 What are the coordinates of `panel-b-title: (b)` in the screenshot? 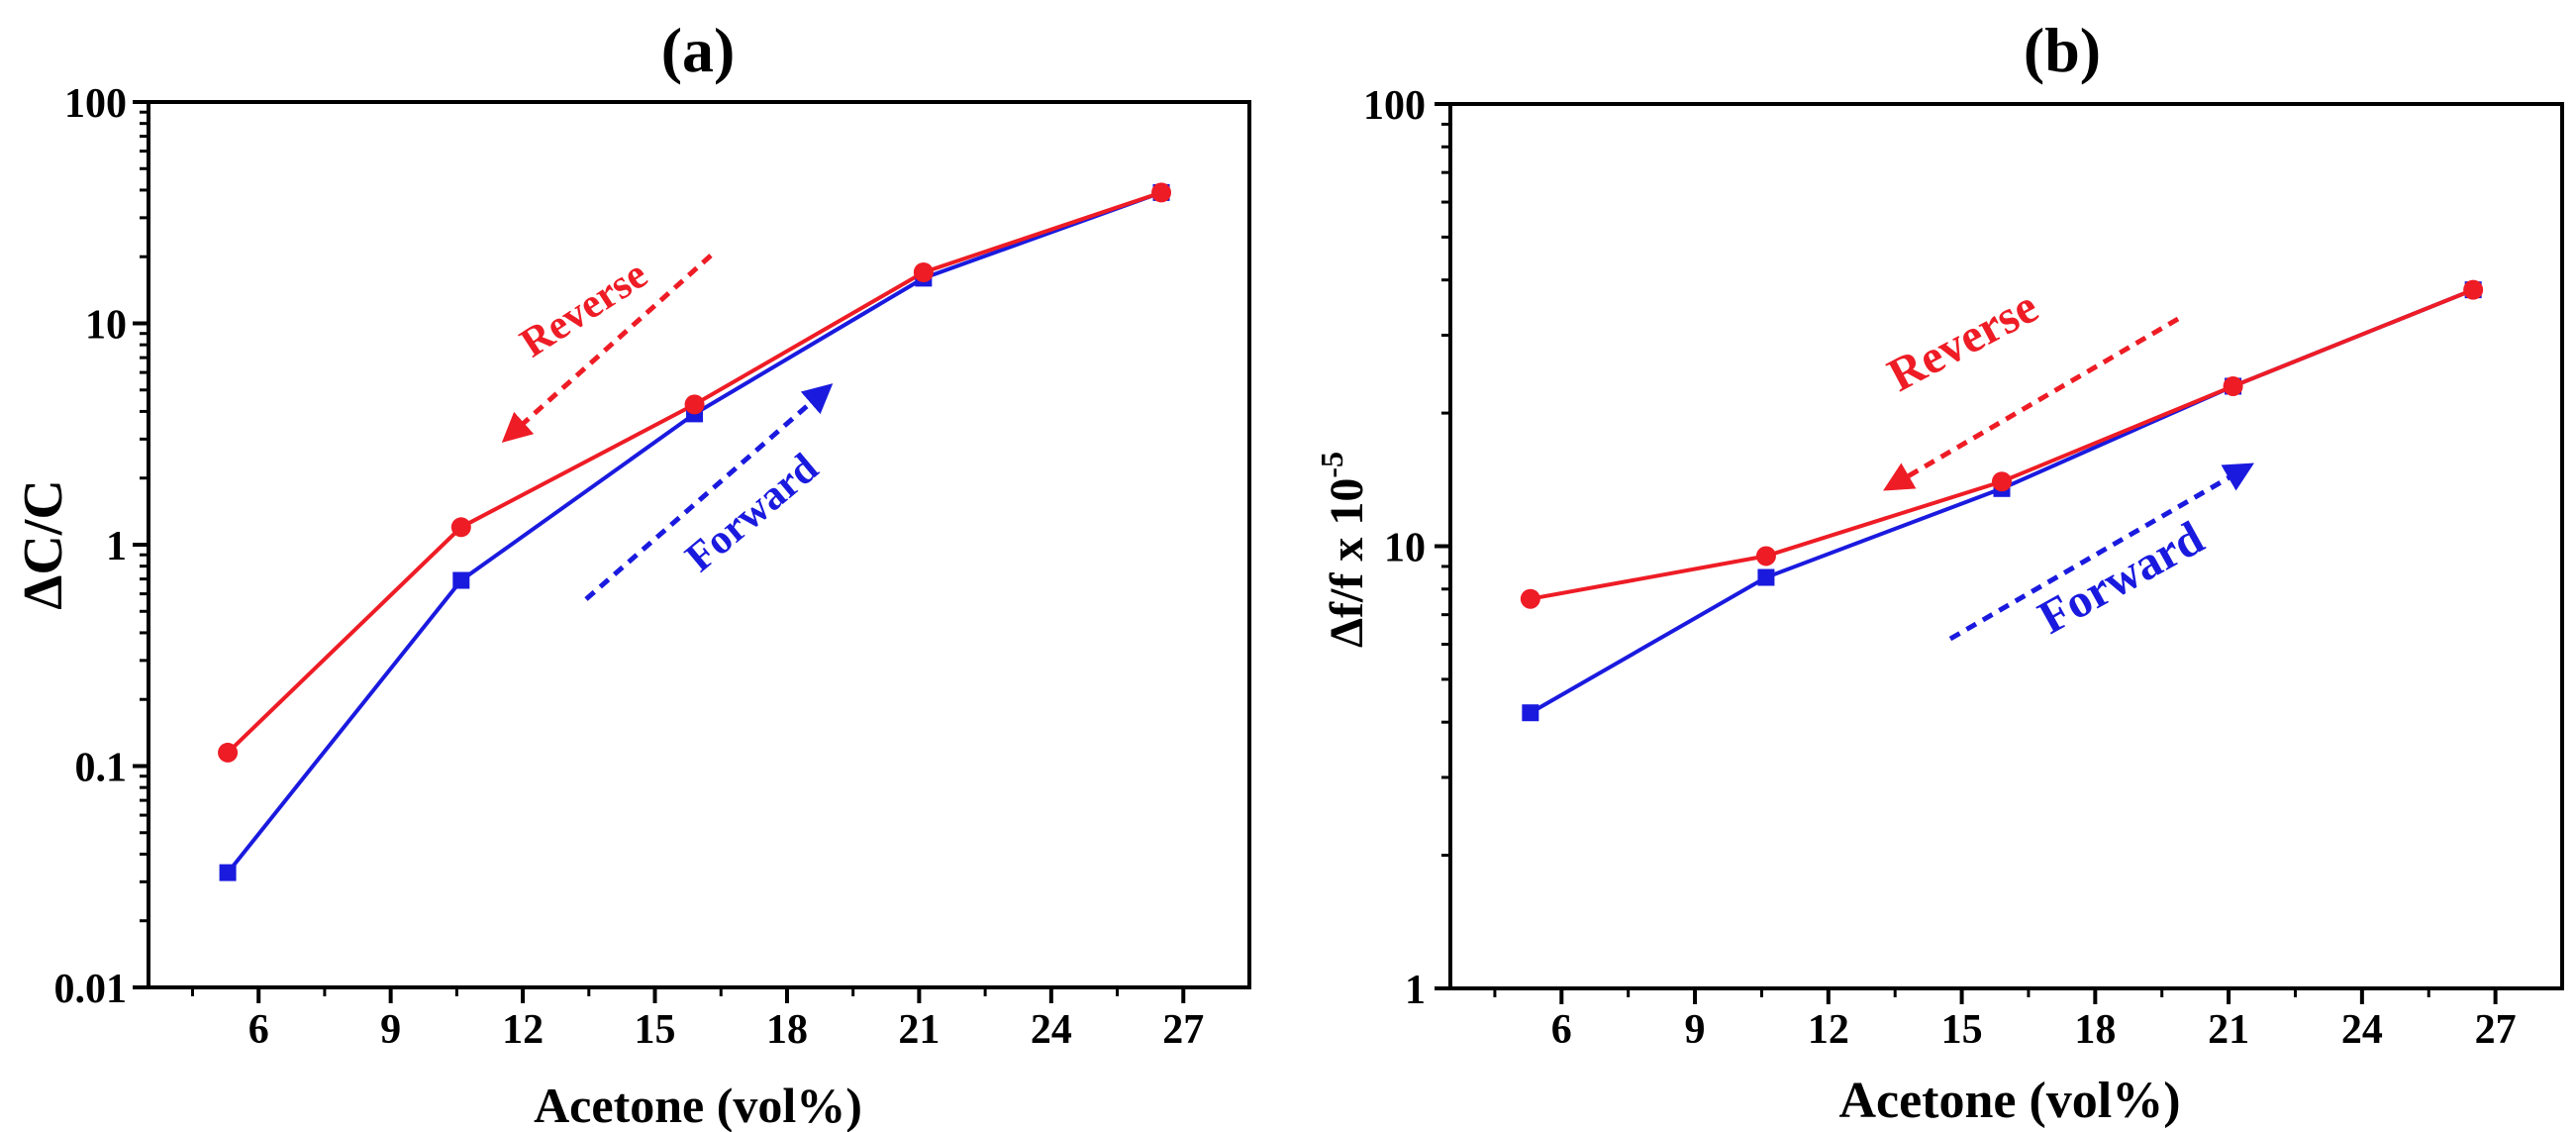 It's located at (2062, 50).